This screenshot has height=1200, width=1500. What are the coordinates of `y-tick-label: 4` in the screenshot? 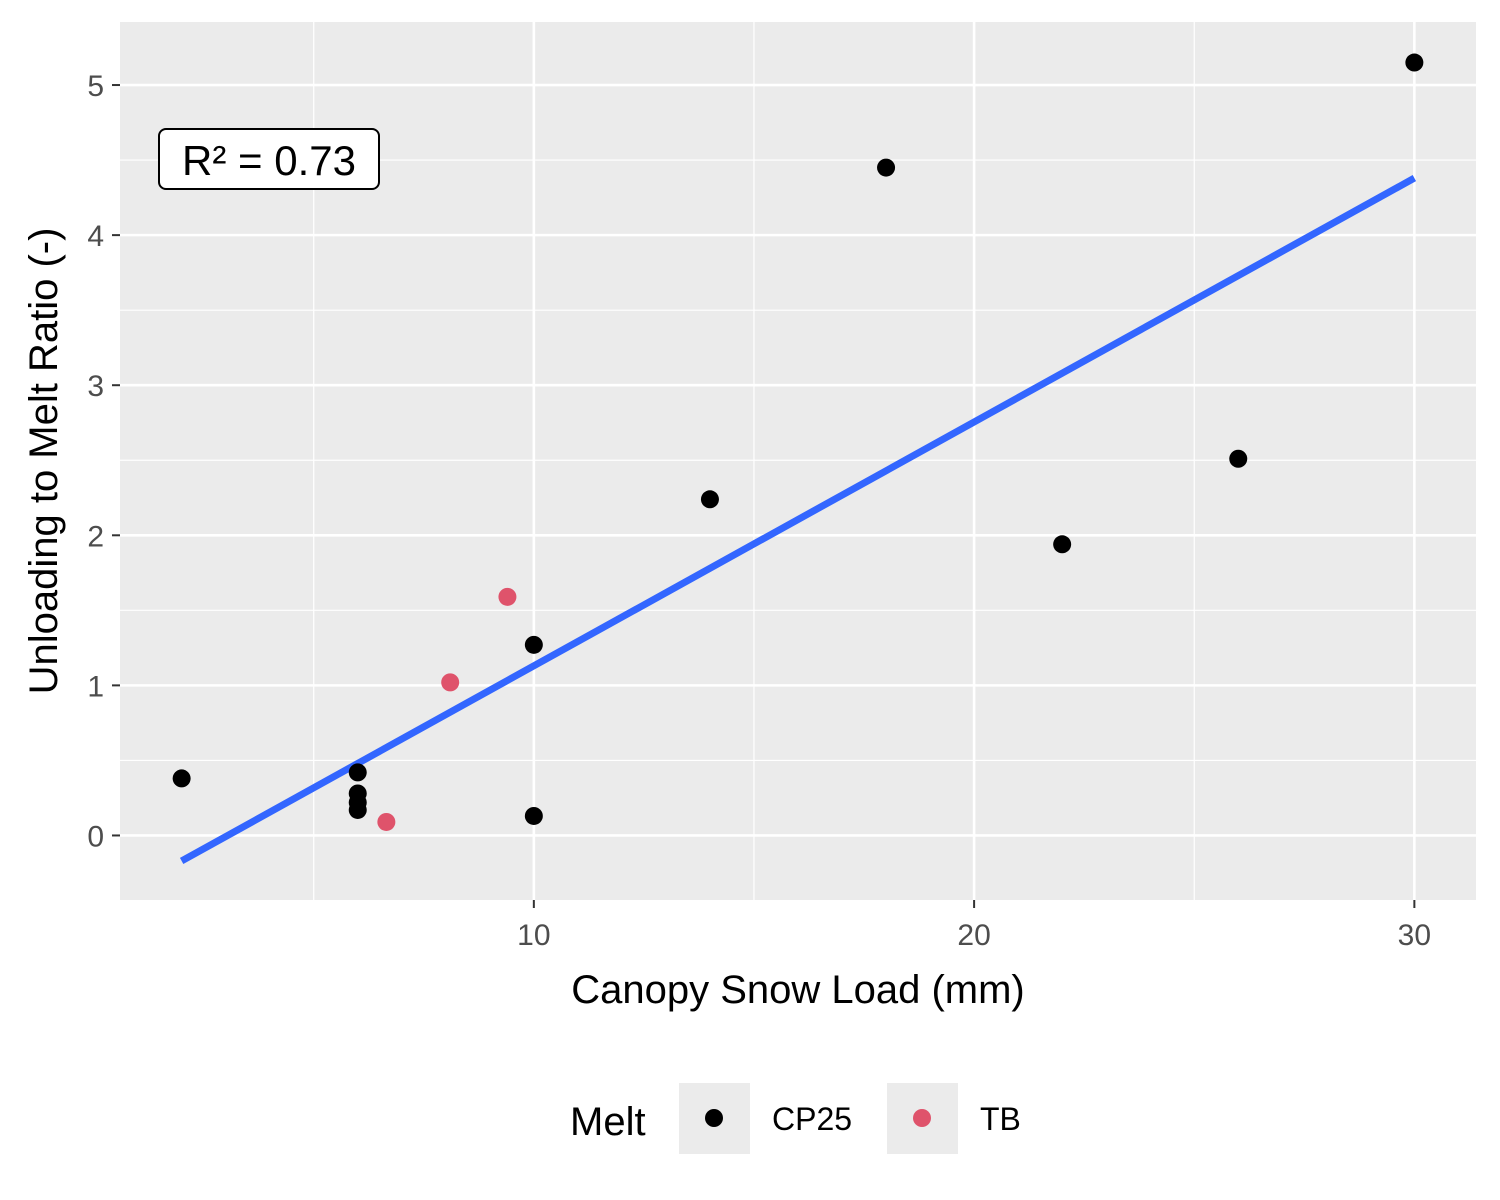 It's located at (95, 236).